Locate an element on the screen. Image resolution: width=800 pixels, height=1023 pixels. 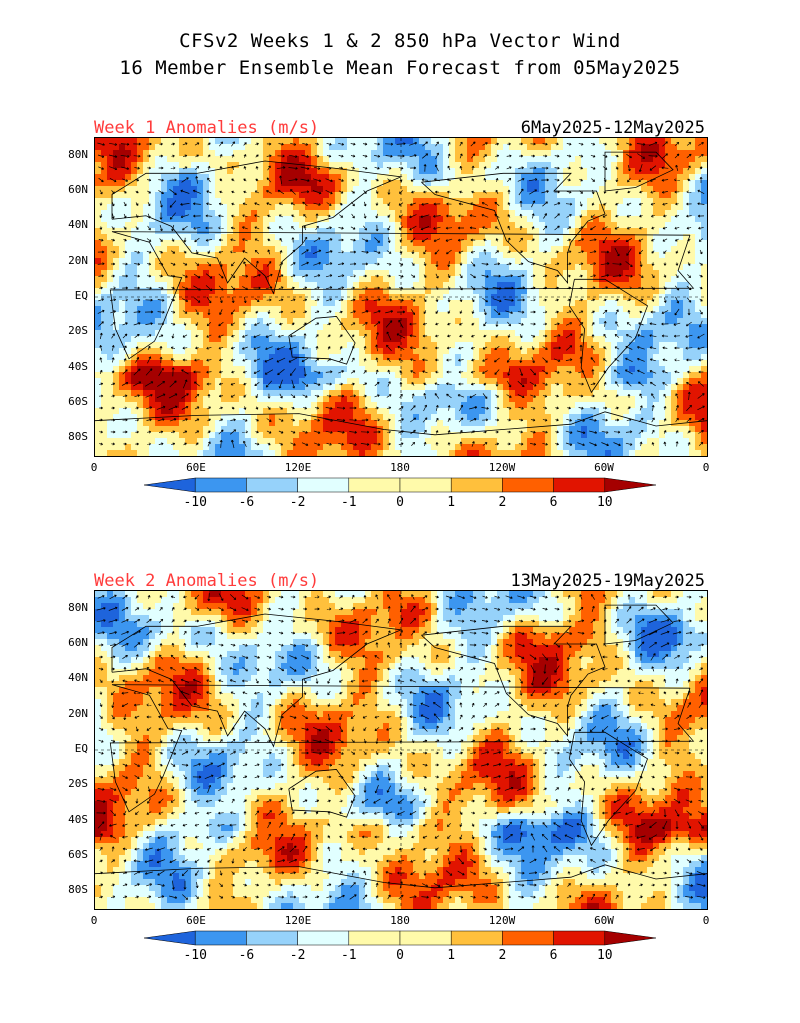
week2-lat-tick-label: 40N is located at coordinates (78, 678).